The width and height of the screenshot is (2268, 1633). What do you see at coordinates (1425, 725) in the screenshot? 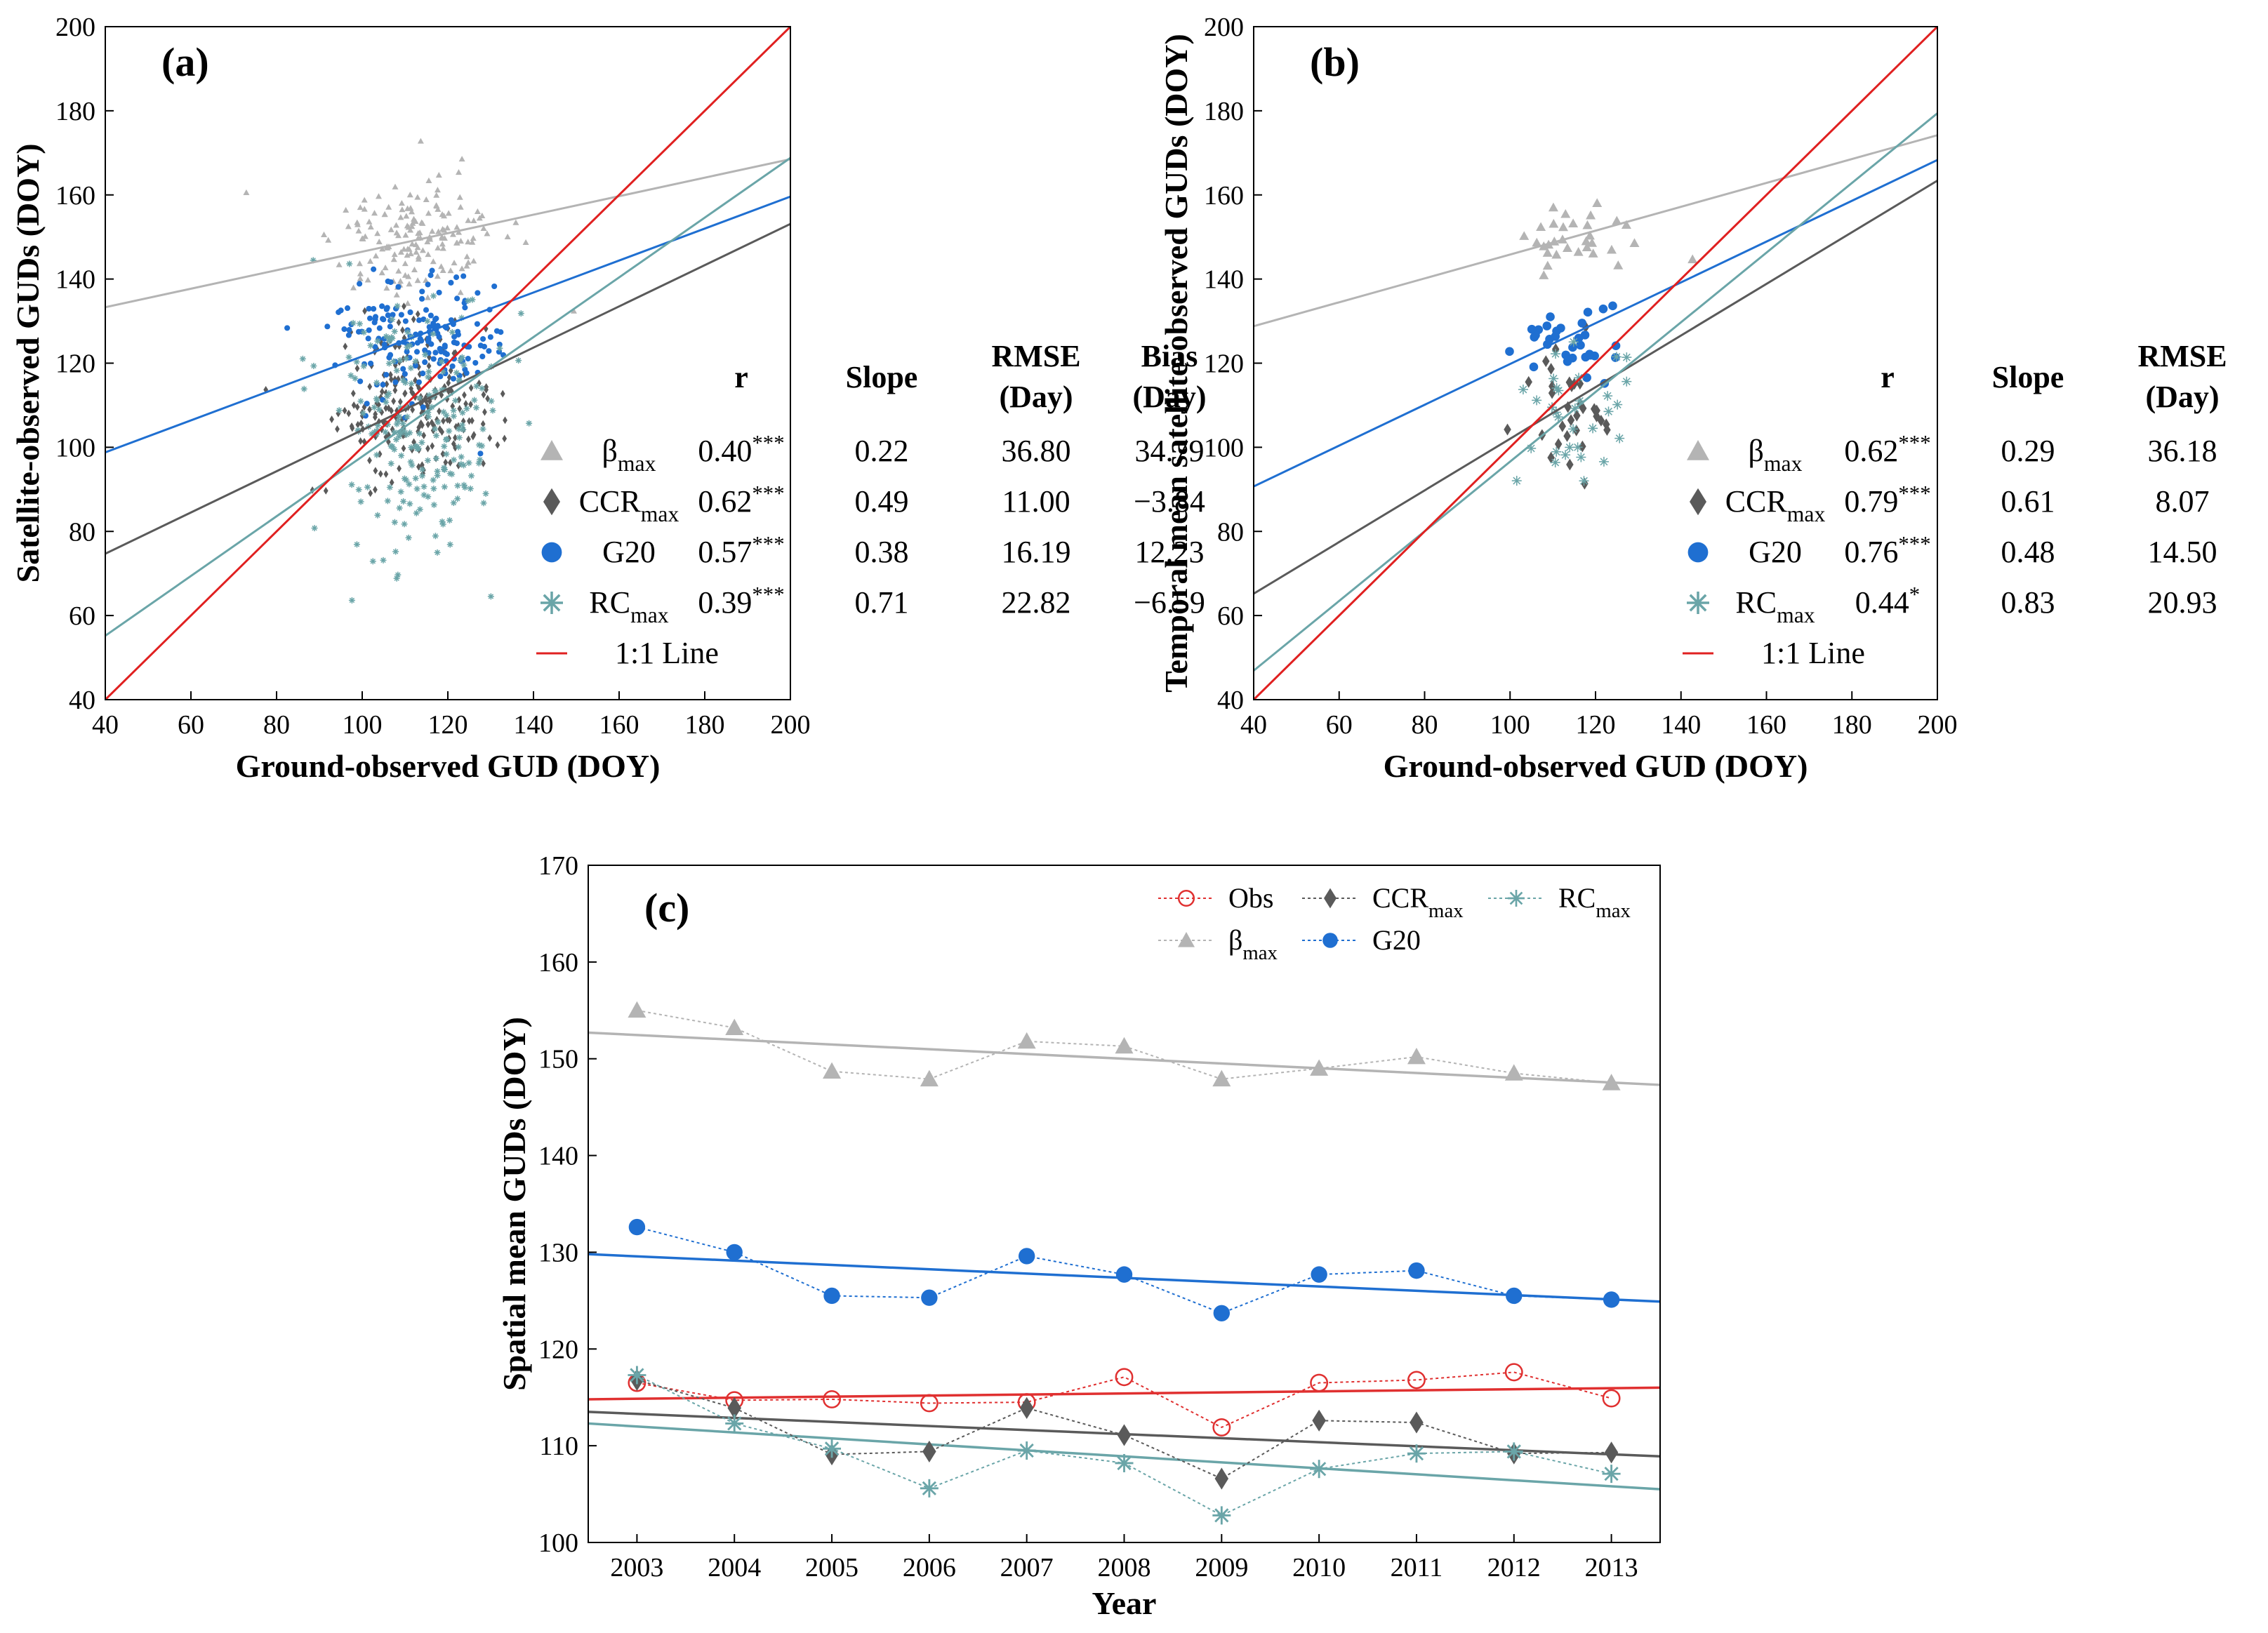
I see `x-tick-label: 80` at bounding box center [1425, 725].